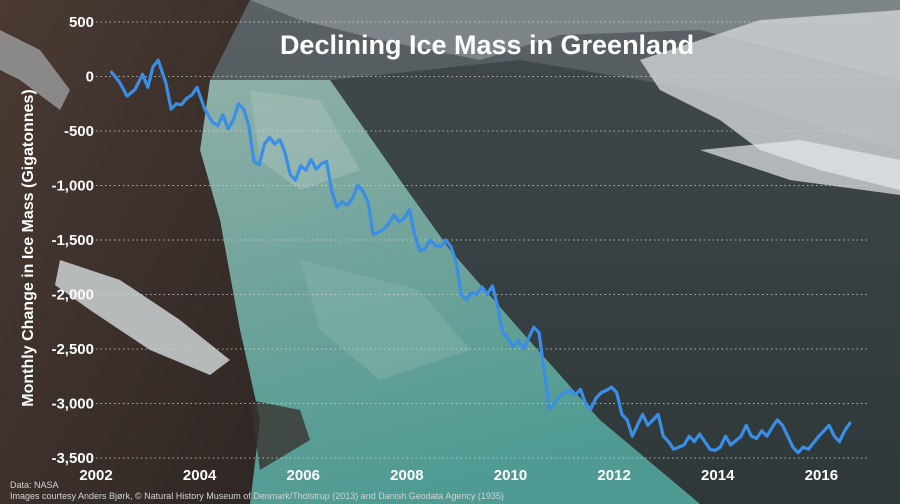 The image size is (900, 504). I want to click on y-tick-label: -1,500, so click(72, 240).